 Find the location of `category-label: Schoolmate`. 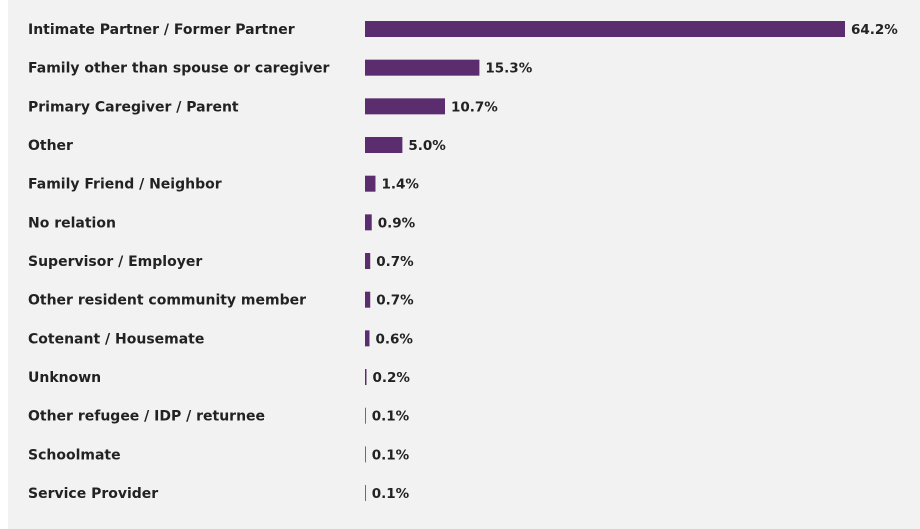

category-label: Schoolmate is located at coordinates (74, 455).